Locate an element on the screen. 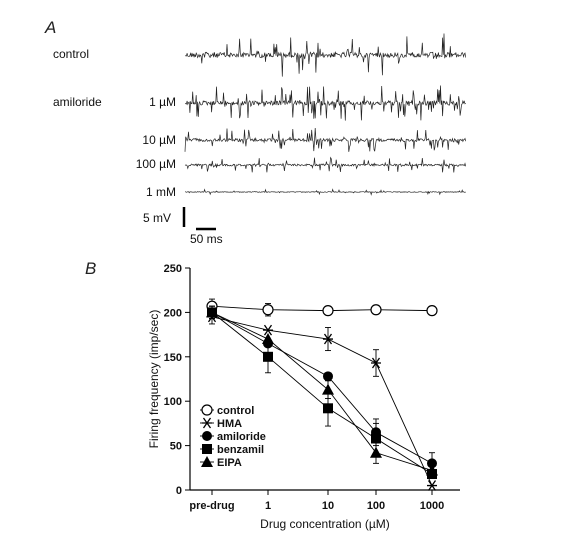  series-line-HMA is located at coordinates (322, 401).